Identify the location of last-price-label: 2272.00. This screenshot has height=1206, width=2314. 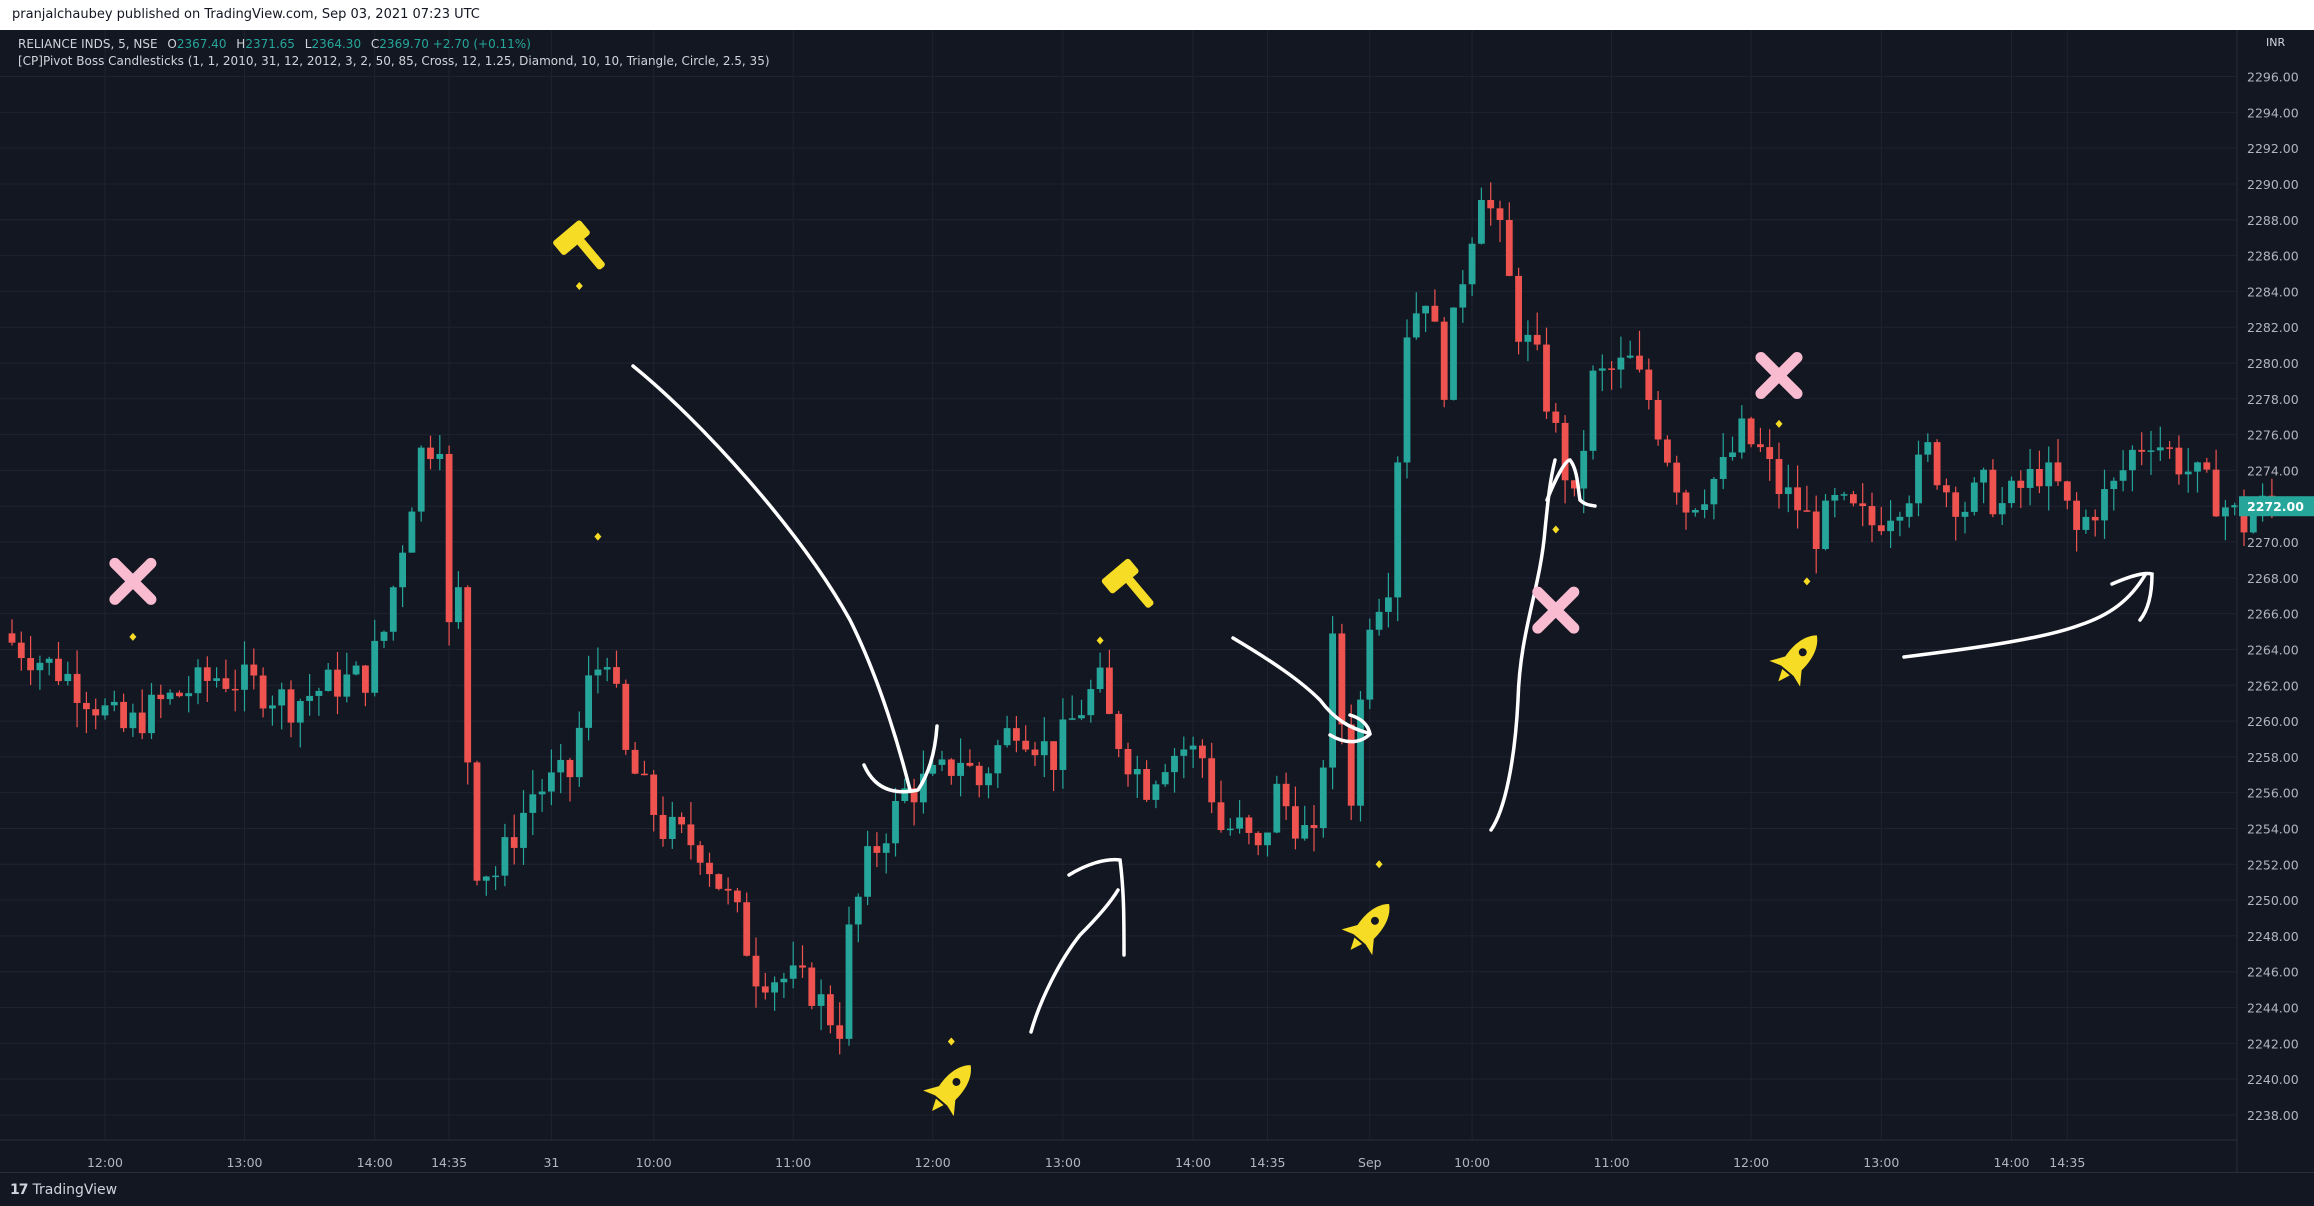
(2275, 506).